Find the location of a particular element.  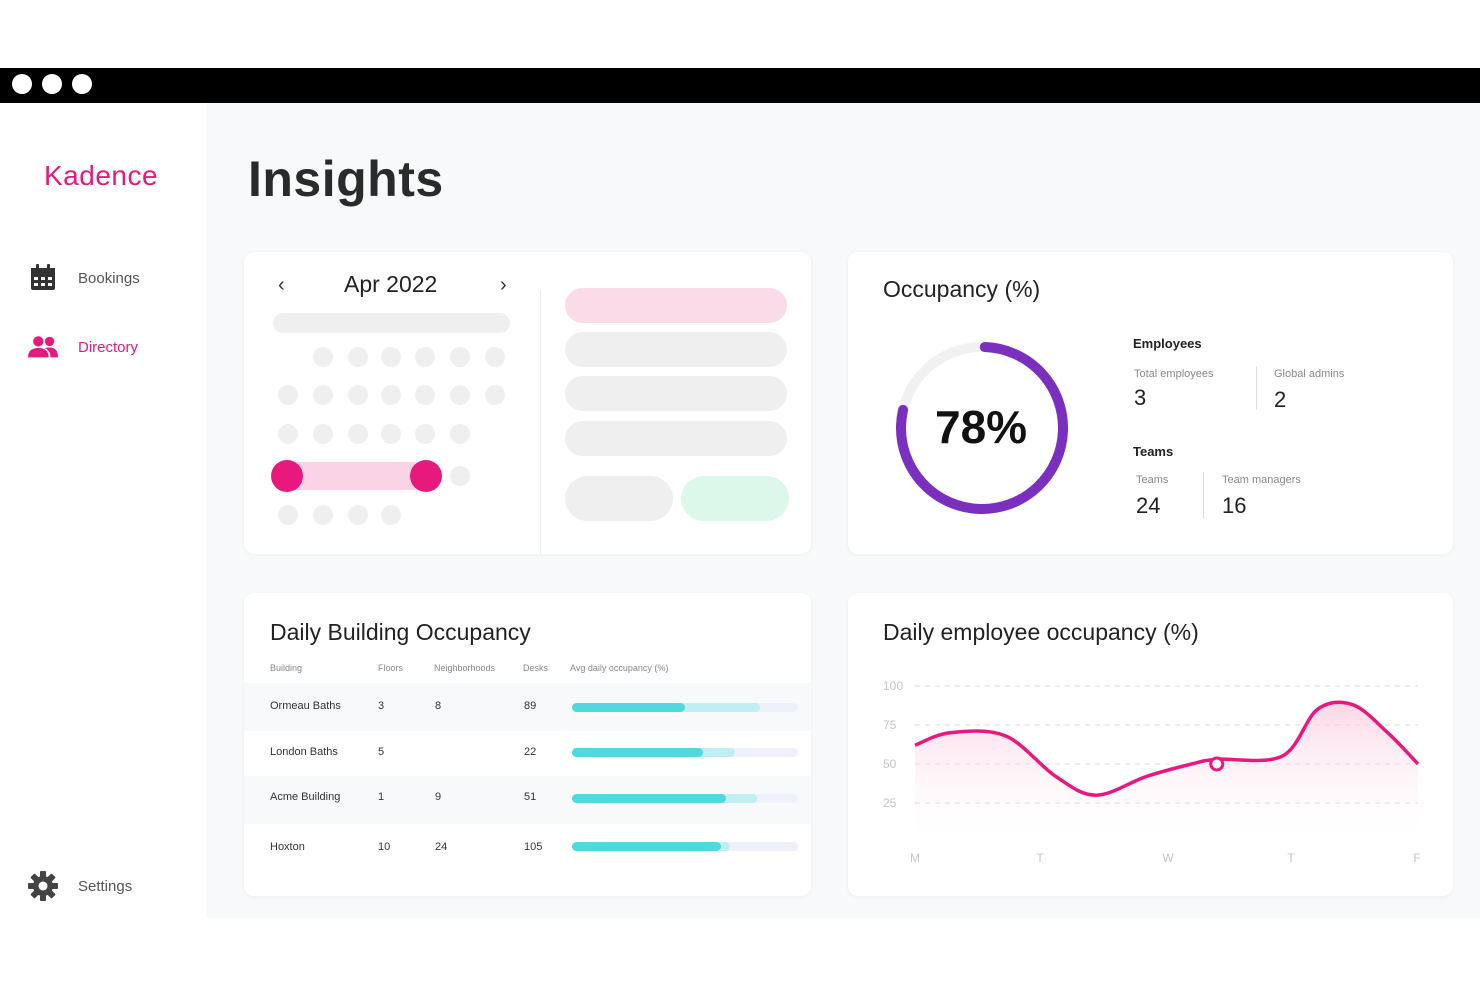

table-cell-floors: 3 is located at coordinates (381, 706).